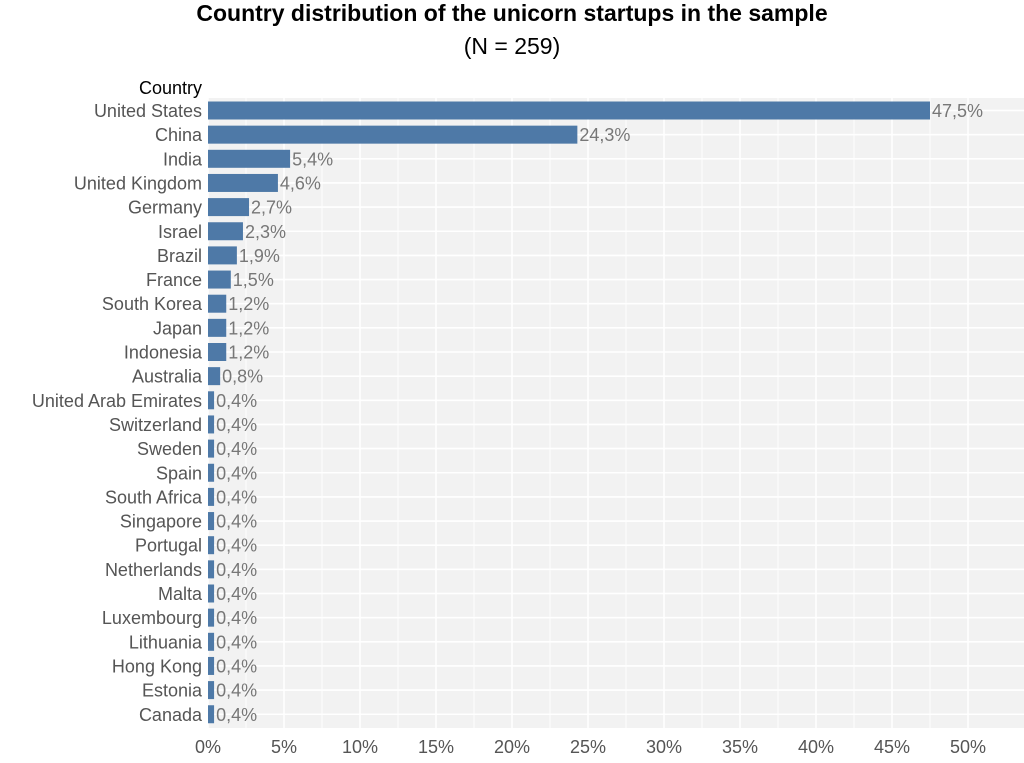 Image resolution: width=1024 pixels, height=763 pixels. I want to click on x-tick-label: 35%, so click(740, 747).